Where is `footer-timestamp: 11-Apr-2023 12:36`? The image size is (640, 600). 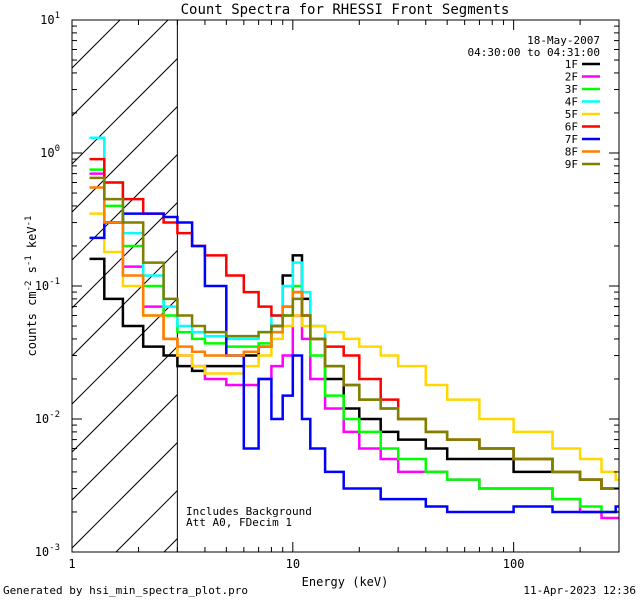
footer-timestamp: 11-Apr-2023 12:36 is located at coordinates (579, 590).